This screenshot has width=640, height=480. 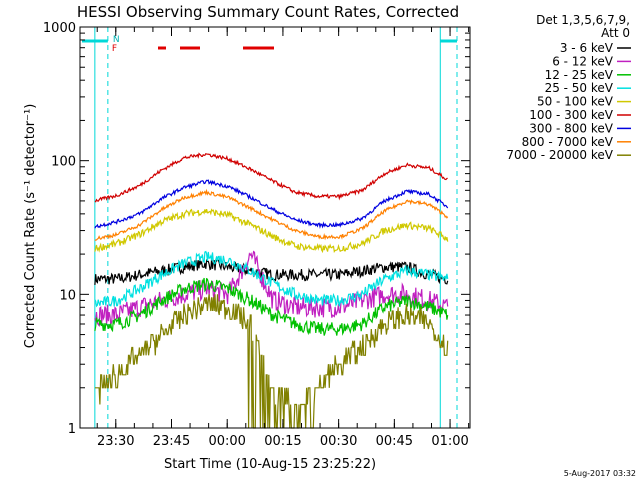 What do you see at coordinates (394, 441) in the screenshot?
I see `x-tick-label: 00:45` at bounding box center [394, 441].